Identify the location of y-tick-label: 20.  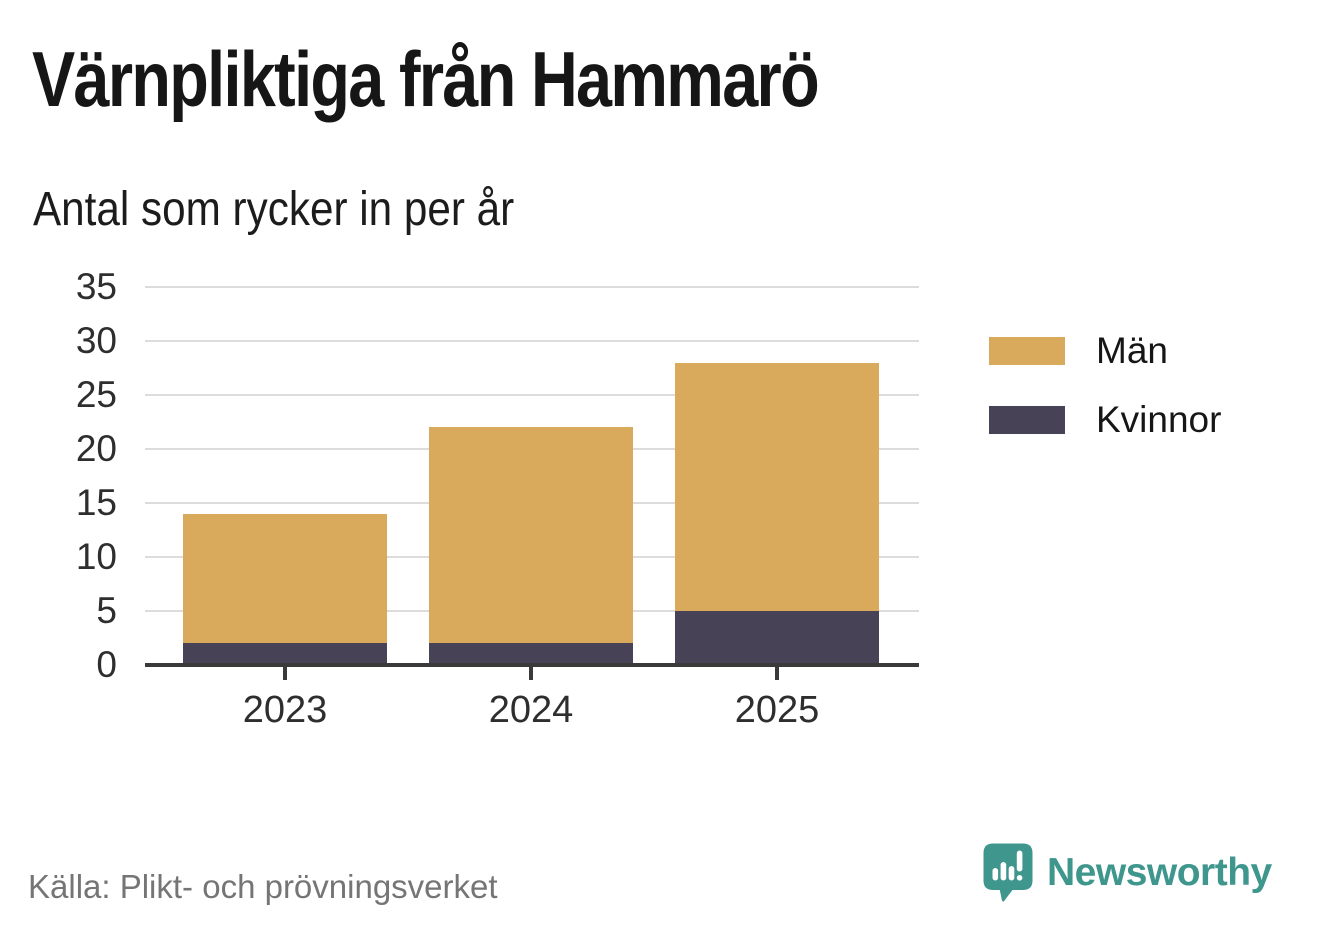
(96, 448).